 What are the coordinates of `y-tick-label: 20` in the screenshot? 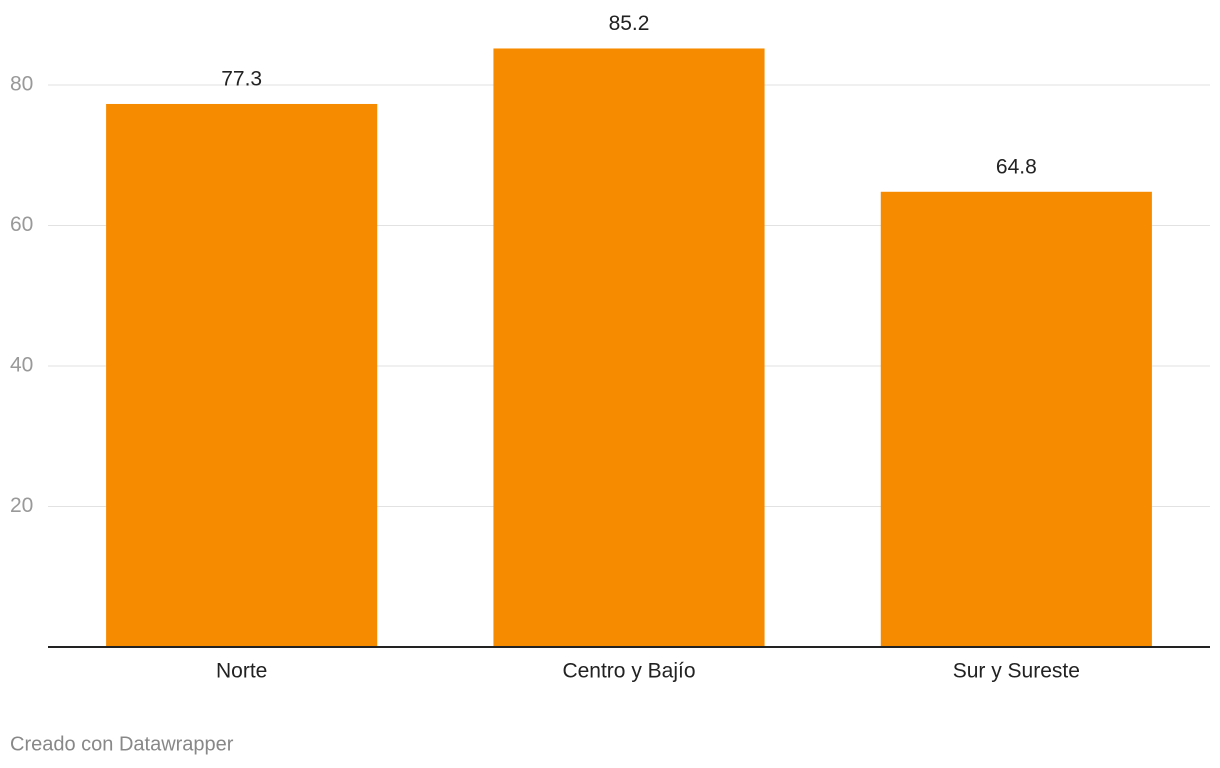 It's located at (21, 505).